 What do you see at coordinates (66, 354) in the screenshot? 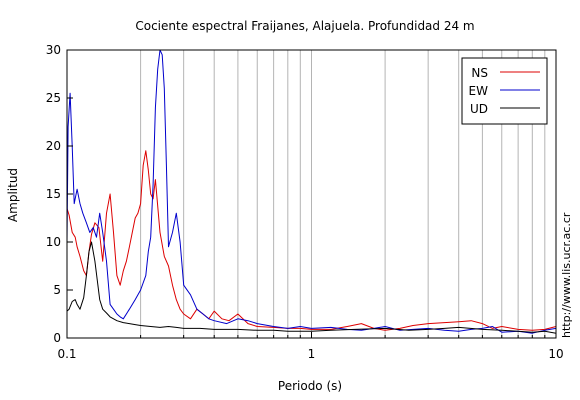
I see `x-tick-label: 0.1` at bounding box center [66, 354].